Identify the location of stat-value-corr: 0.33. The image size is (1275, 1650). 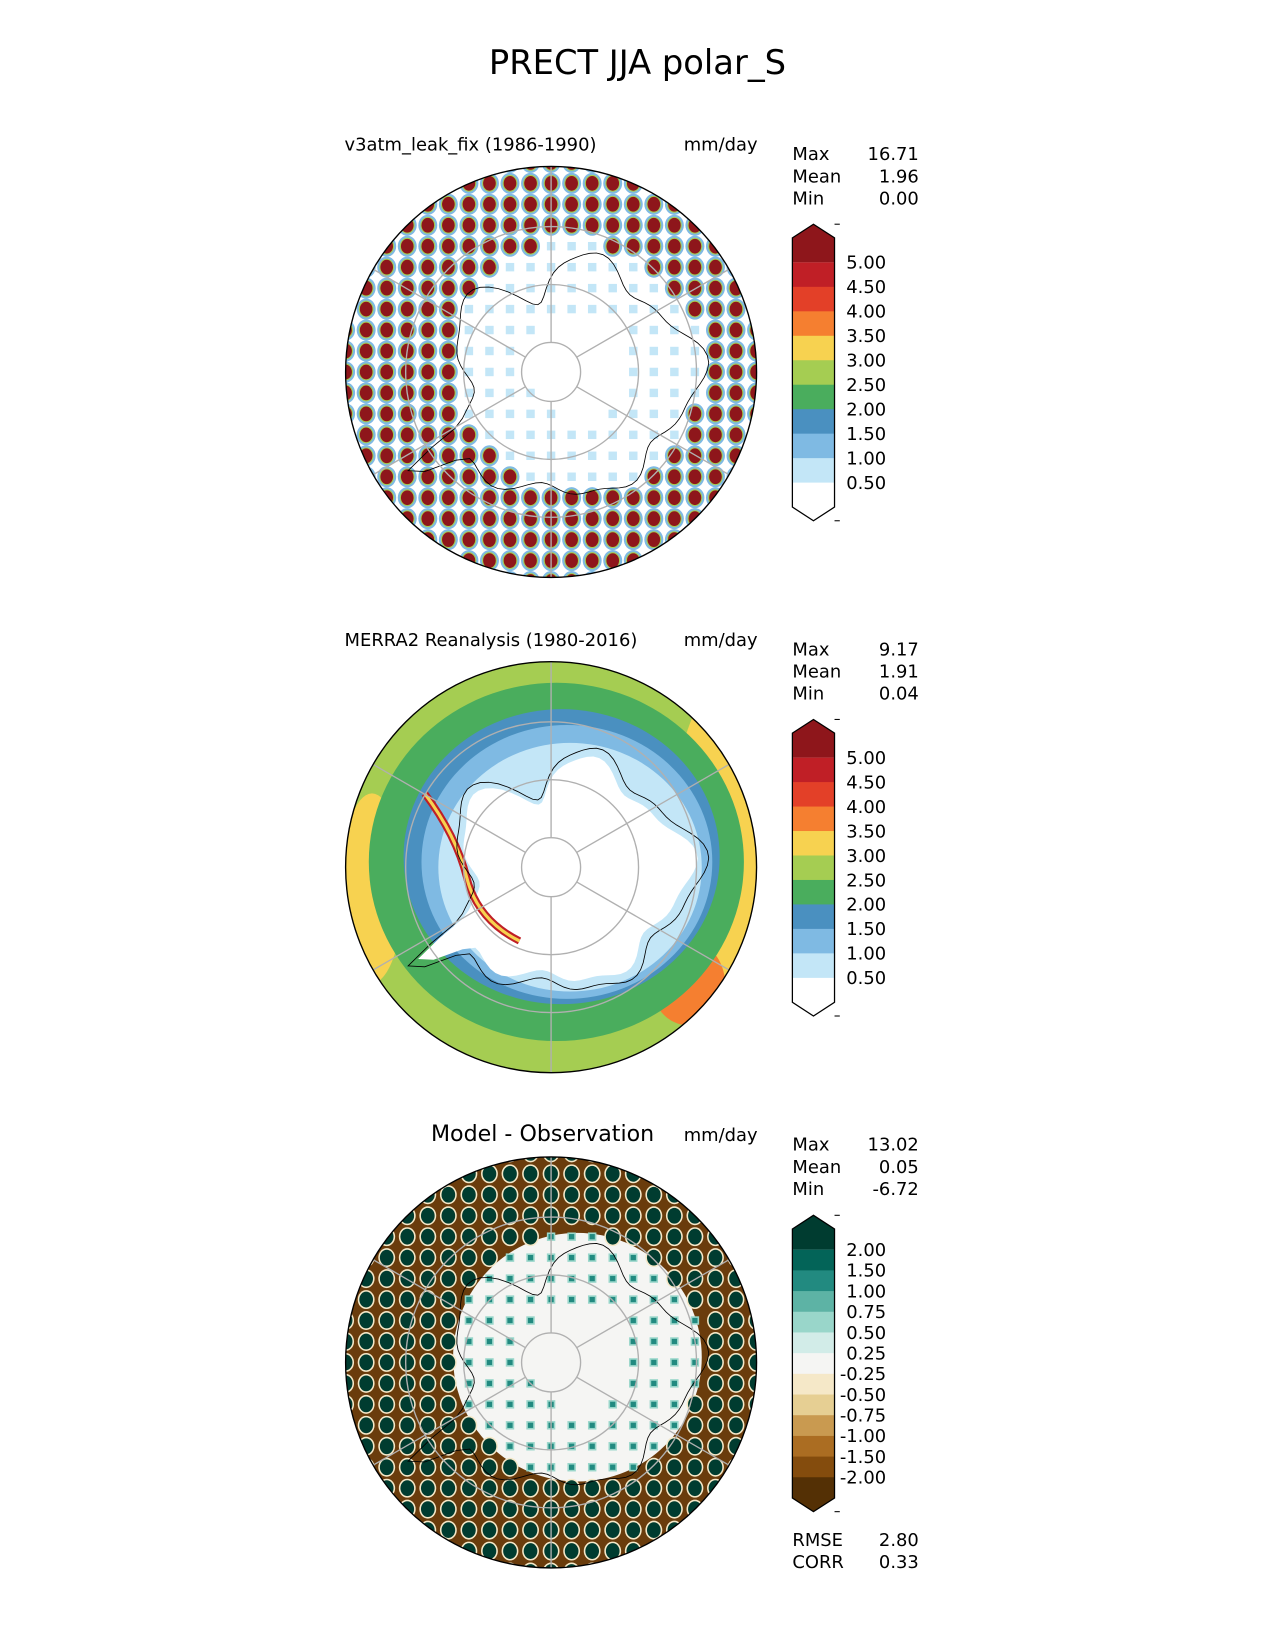
(898, 1563).